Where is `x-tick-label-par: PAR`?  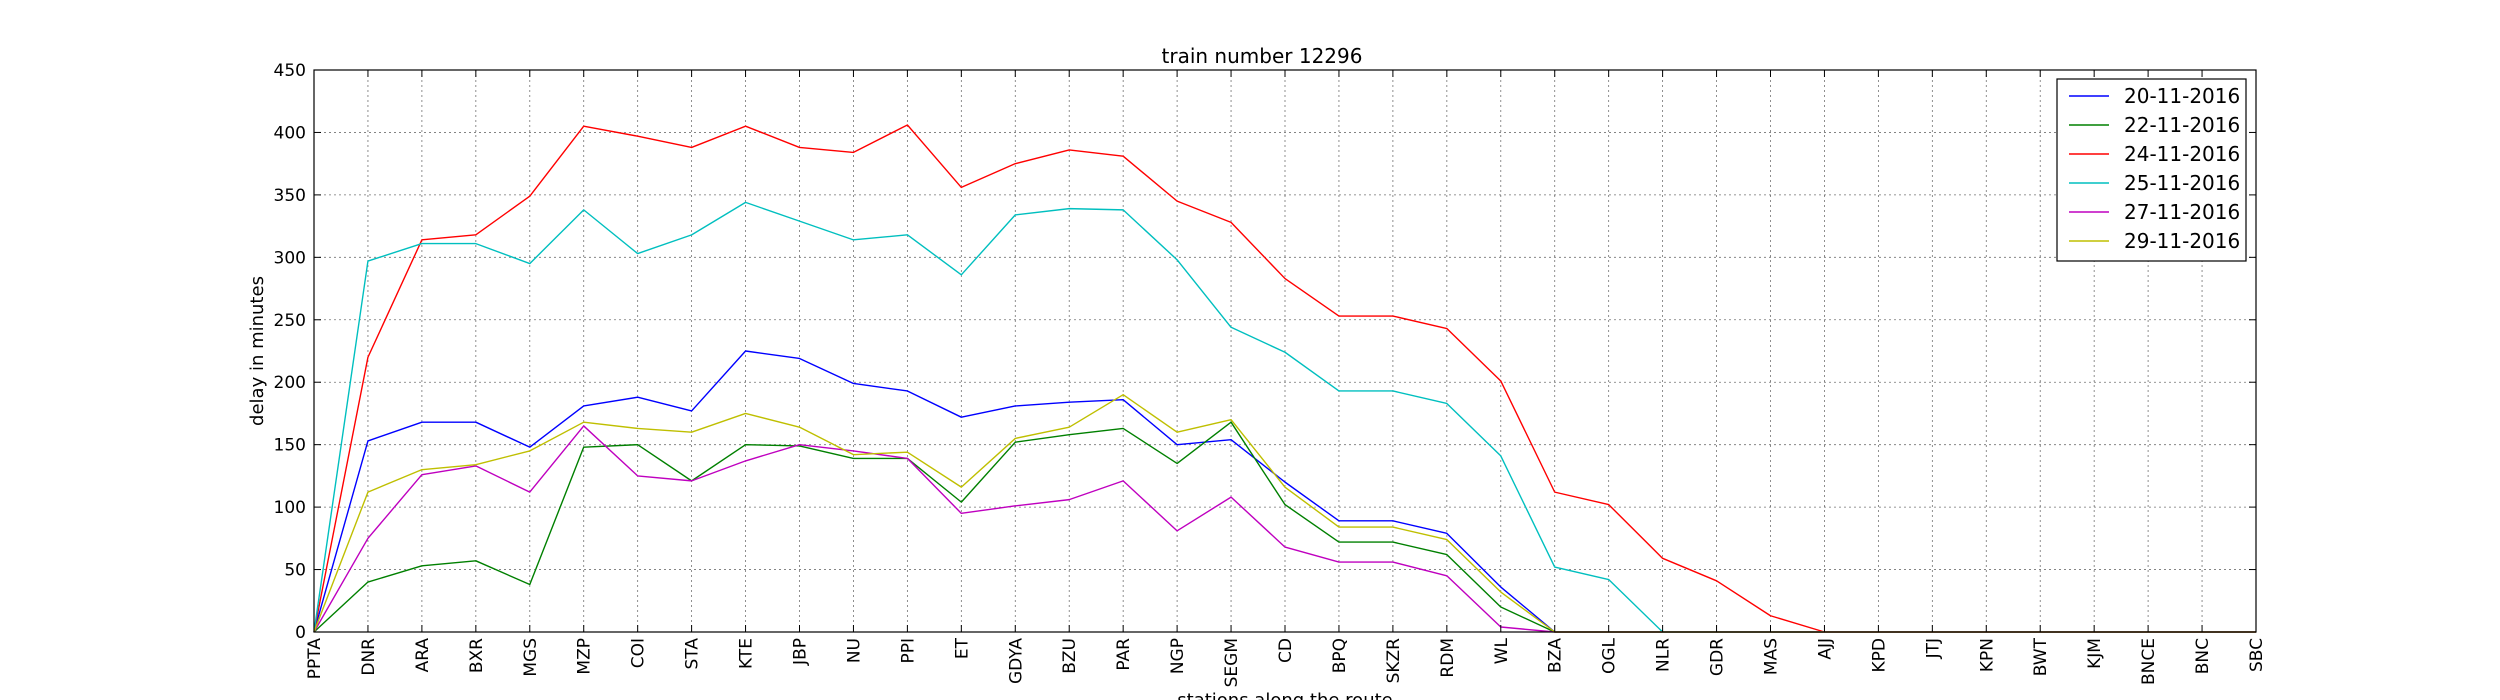 x-tick-label-par: PAR is located at coordinates (1124, 654).